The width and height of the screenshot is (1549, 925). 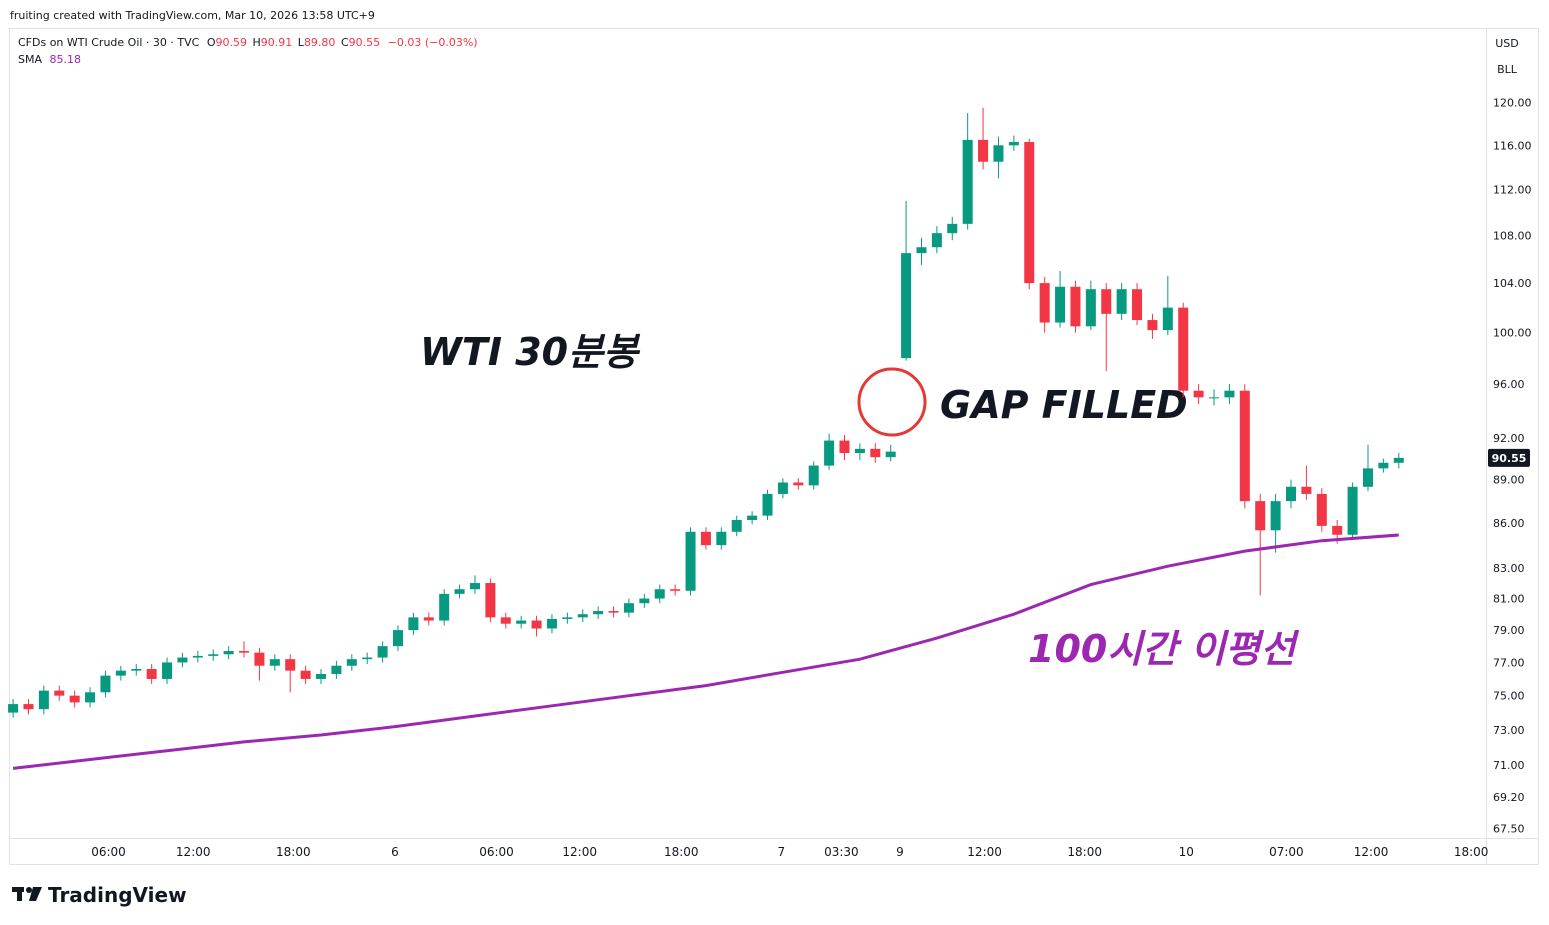 I want to click on y-tick-label: 108.00, so click(x=1512, y=235).